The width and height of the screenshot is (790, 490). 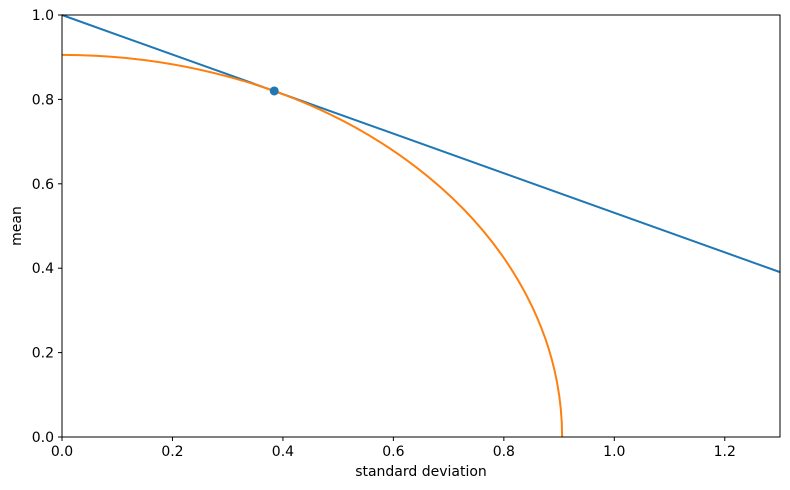 What do you see at coordinates (43, 438) in the screenshot?
I see `y-tick-label: 0.0` at bounding box center [43, 438].